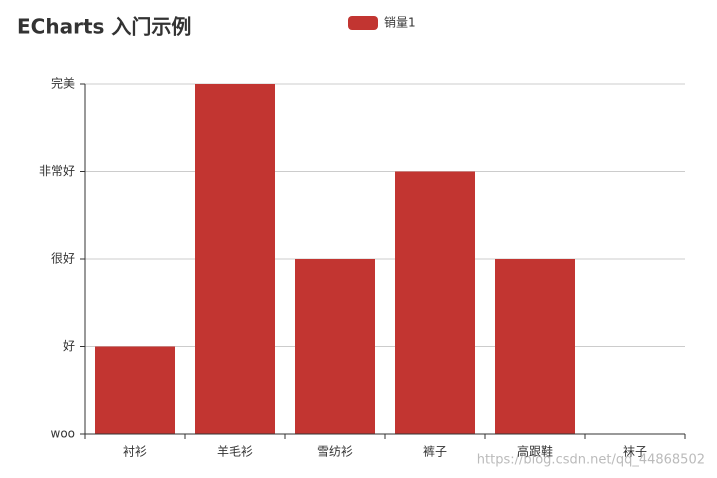 Image resolution: width=717 pixels, height=478 pixels. I want to click on chart-title: ECharts 入门示例, so click(104, 27).